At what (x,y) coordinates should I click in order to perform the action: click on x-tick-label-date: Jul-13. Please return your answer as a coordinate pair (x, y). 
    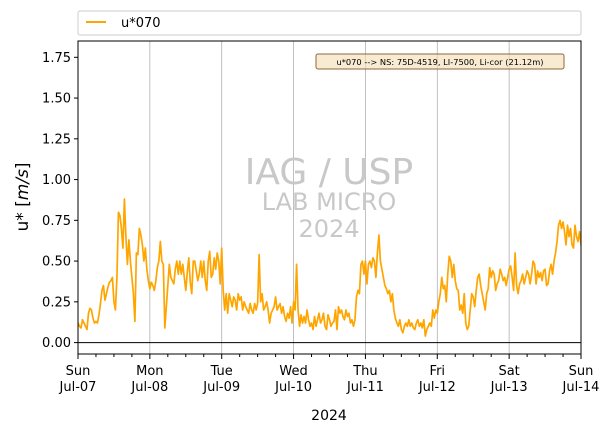
    Looking at the image, I should click on (509, 387).